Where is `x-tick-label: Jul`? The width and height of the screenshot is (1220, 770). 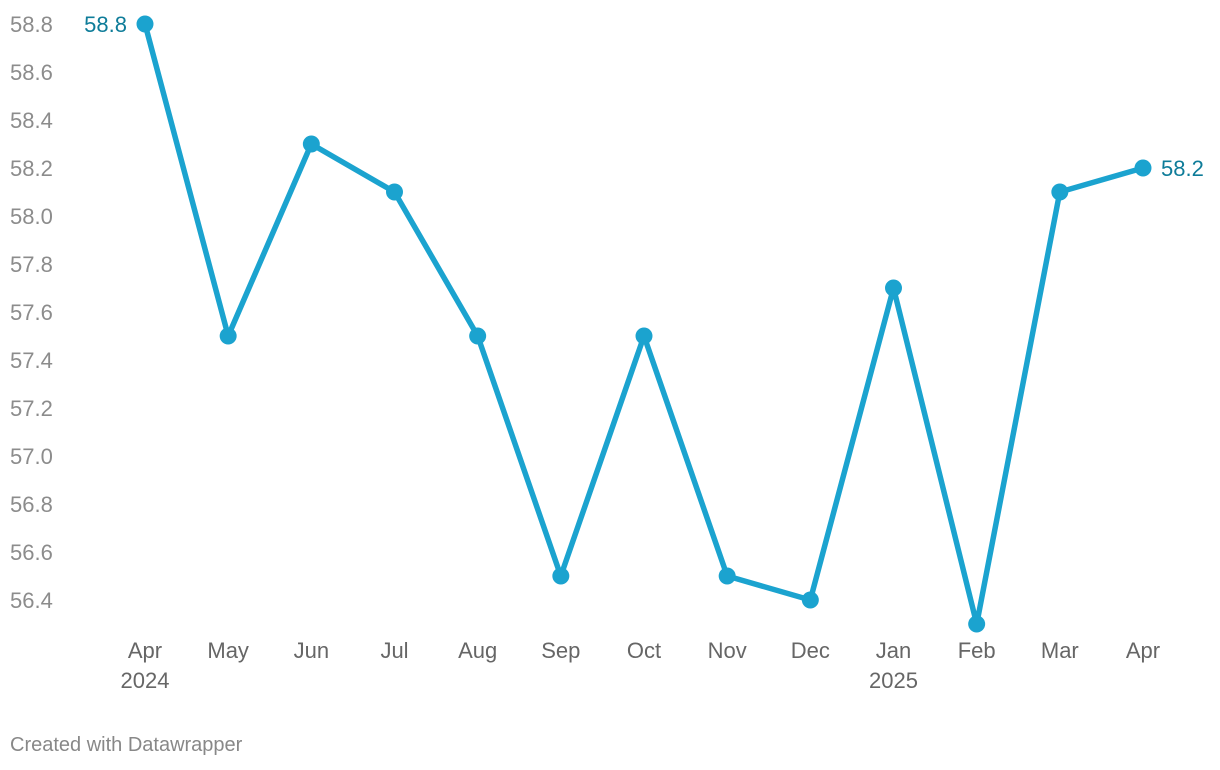 x-tick-label: Jul is located at coordinates (394, 650).